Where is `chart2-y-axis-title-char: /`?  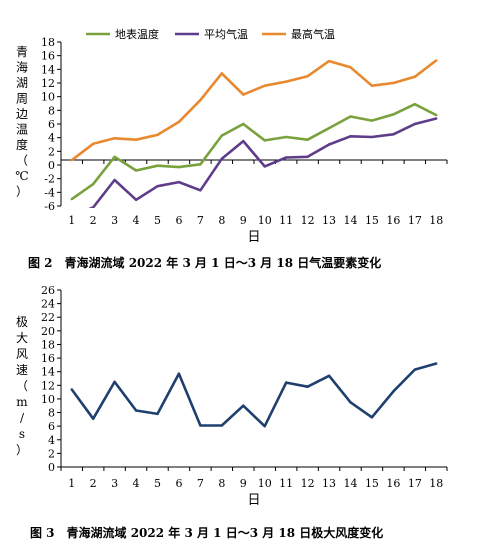 chart2-y-axis-title-char: / is located at coordinates (22, 418).